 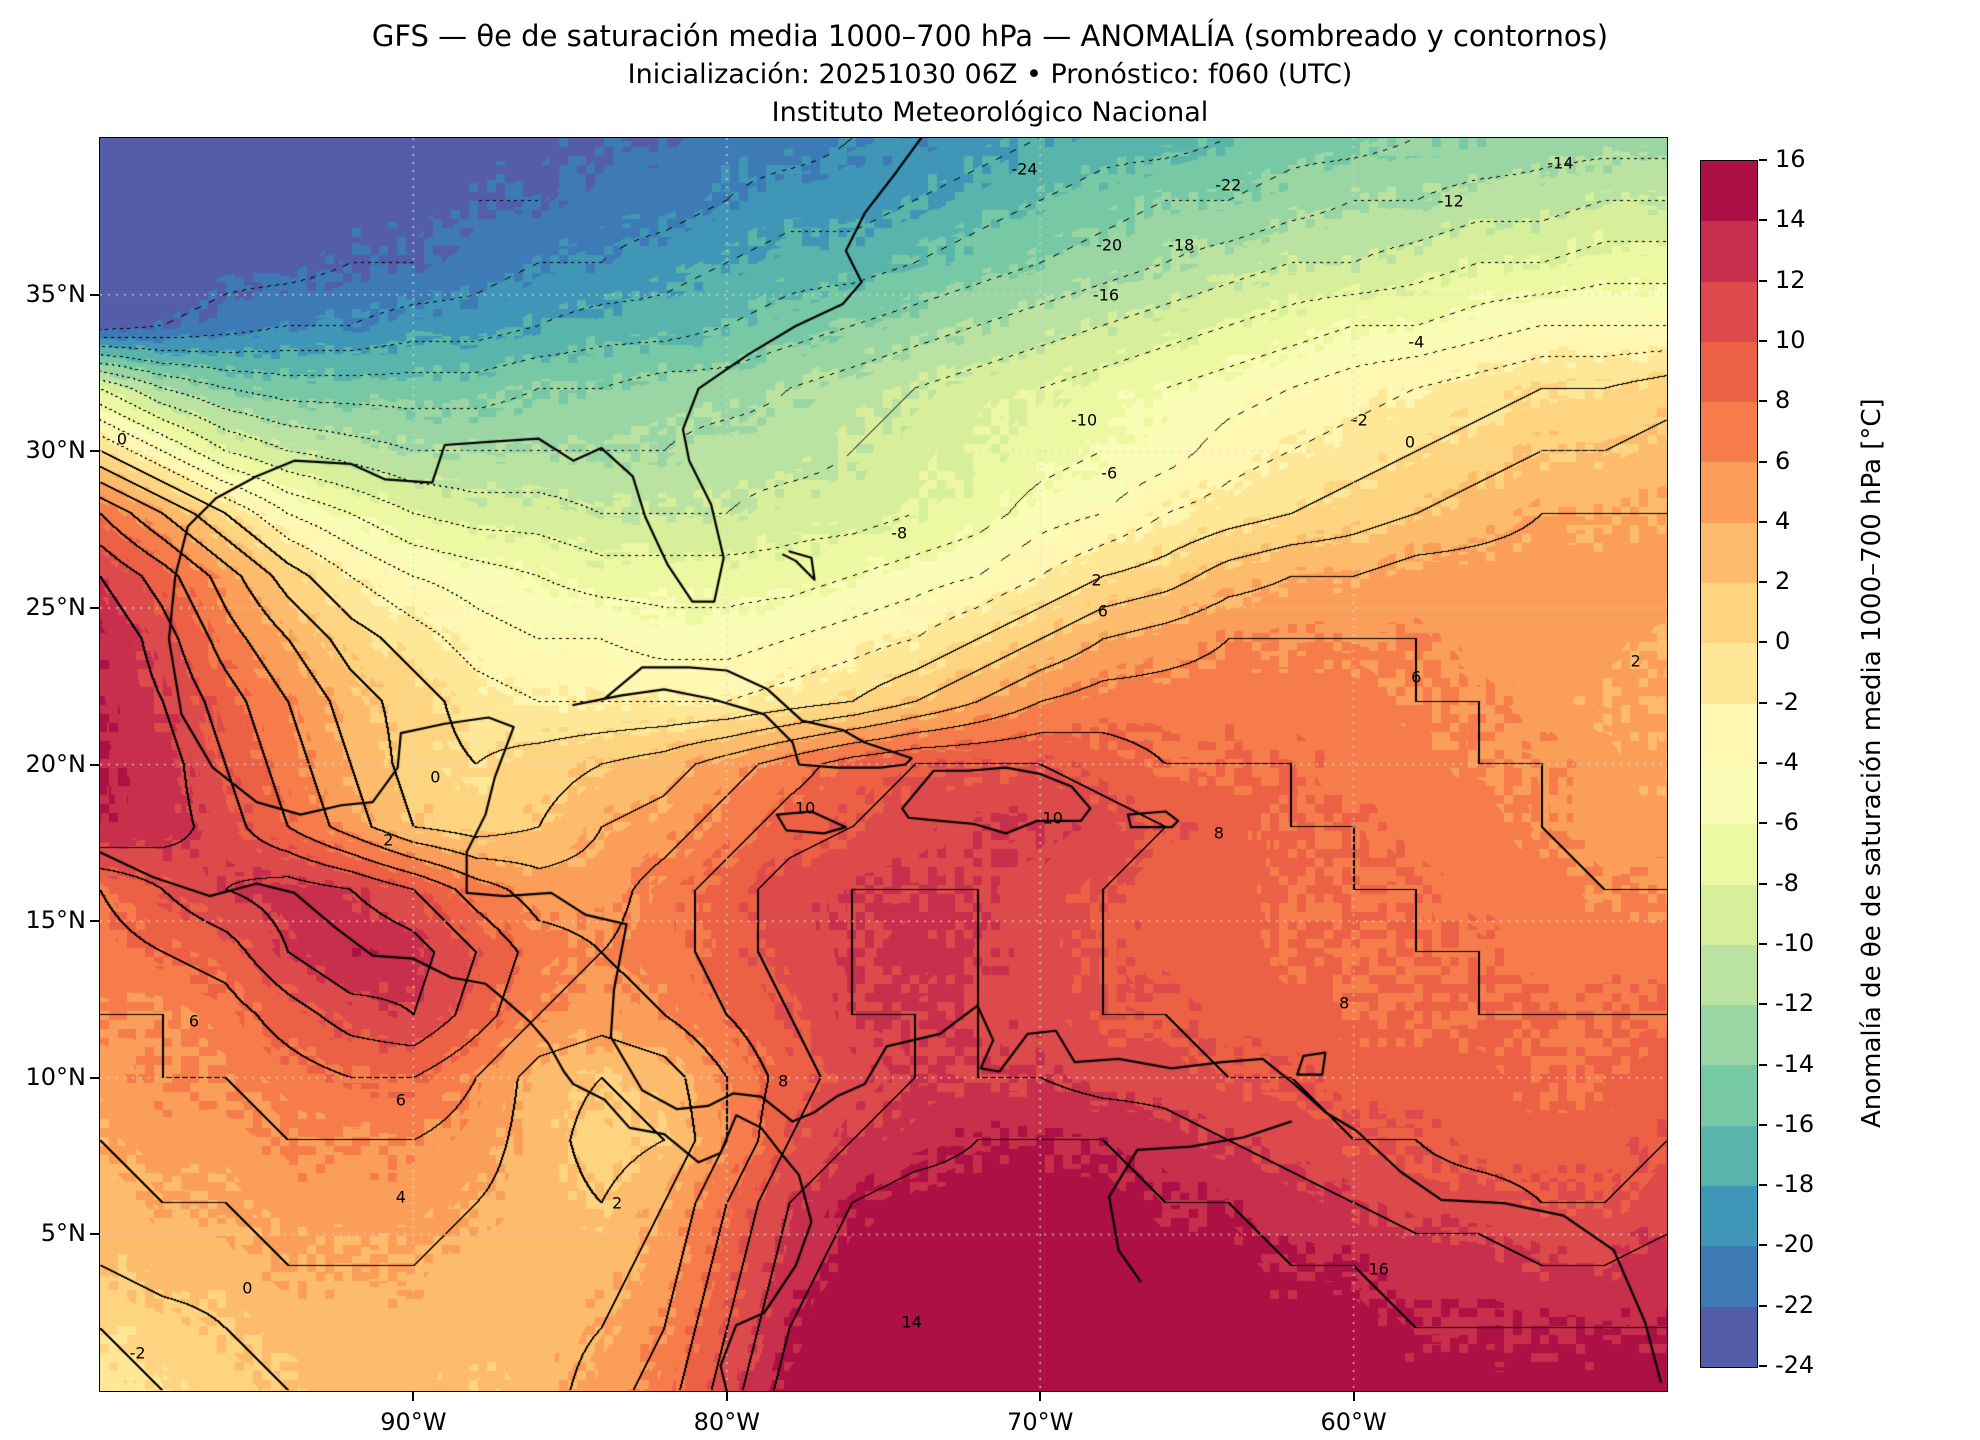 What do you see at coordinates (990, 112) in the screenshot?
I see `chart-institution: Instituto Meteorológico Nacional` at bounding box center [990, 112].